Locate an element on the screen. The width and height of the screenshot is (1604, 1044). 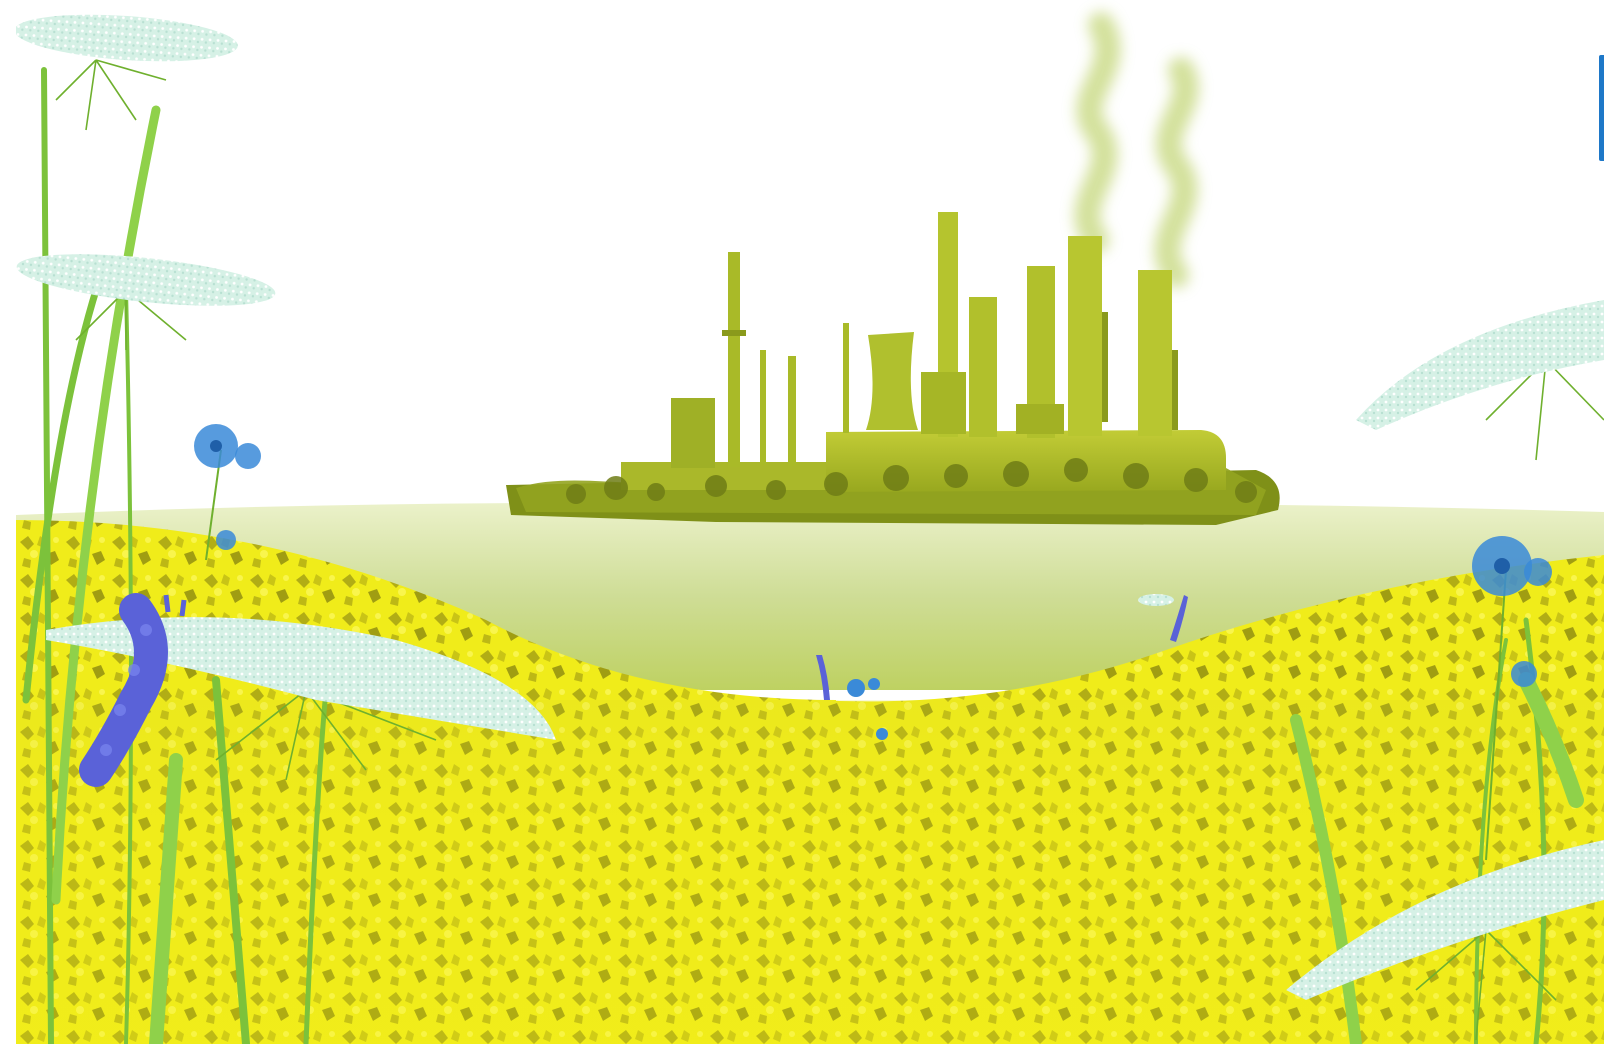
factory-icon is located at coordinates (893, 368).